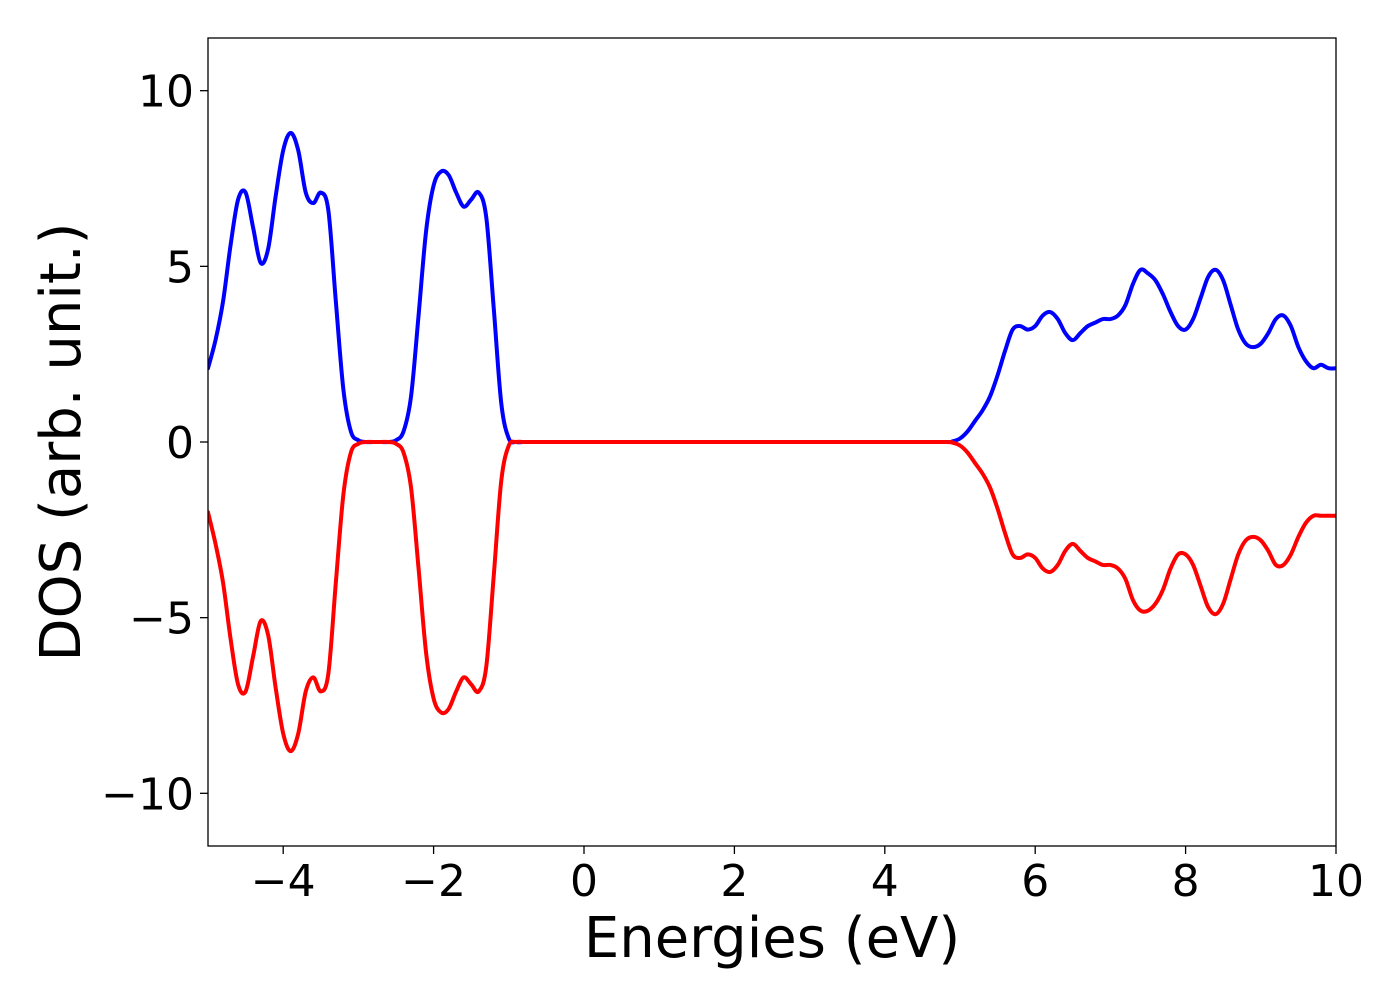 This screenshot has width=1400, height=1000. What do you see at coordinates (161, 619) in the screenshot?
I see `y-tick-label: −5` at bounding box center [161, 619].